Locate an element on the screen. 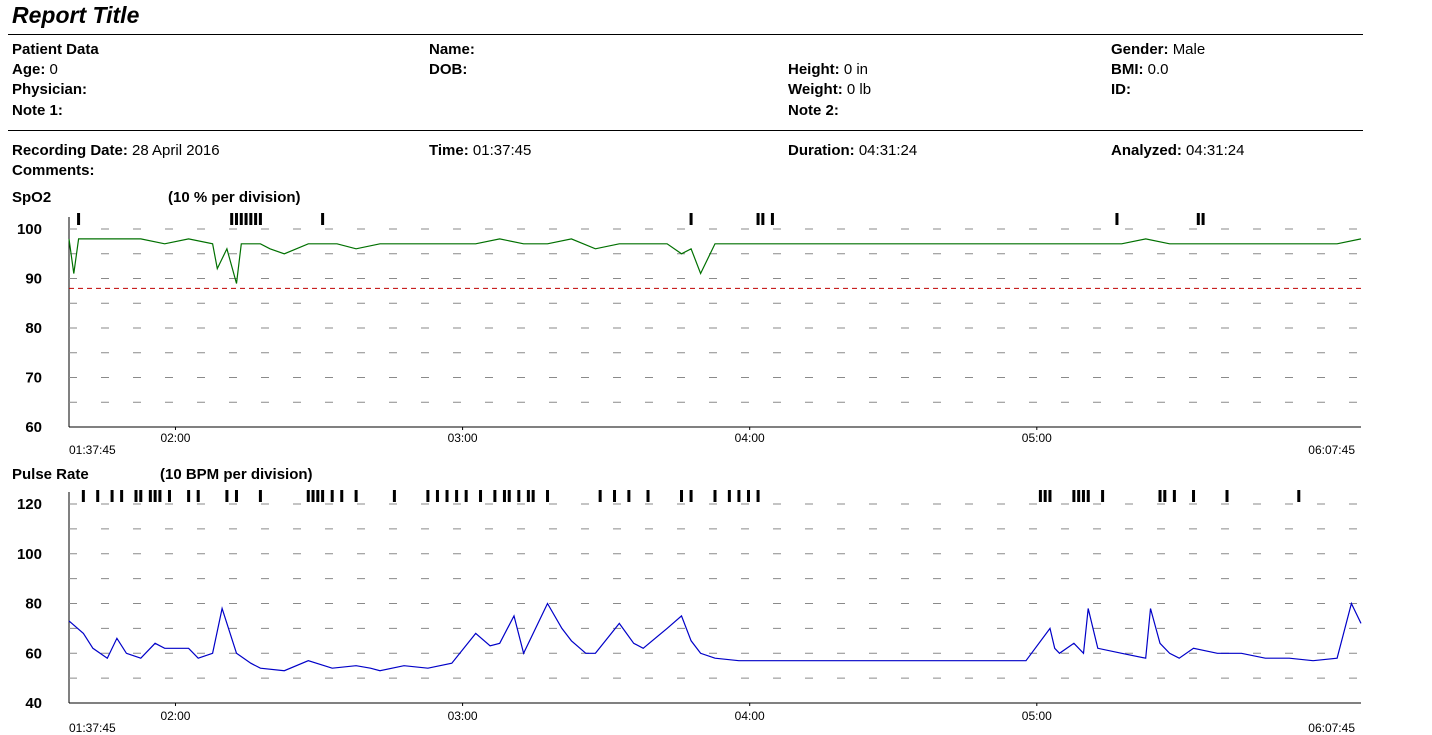  weight-field: Weight: 0 lb is located at coordinates (829, 89).